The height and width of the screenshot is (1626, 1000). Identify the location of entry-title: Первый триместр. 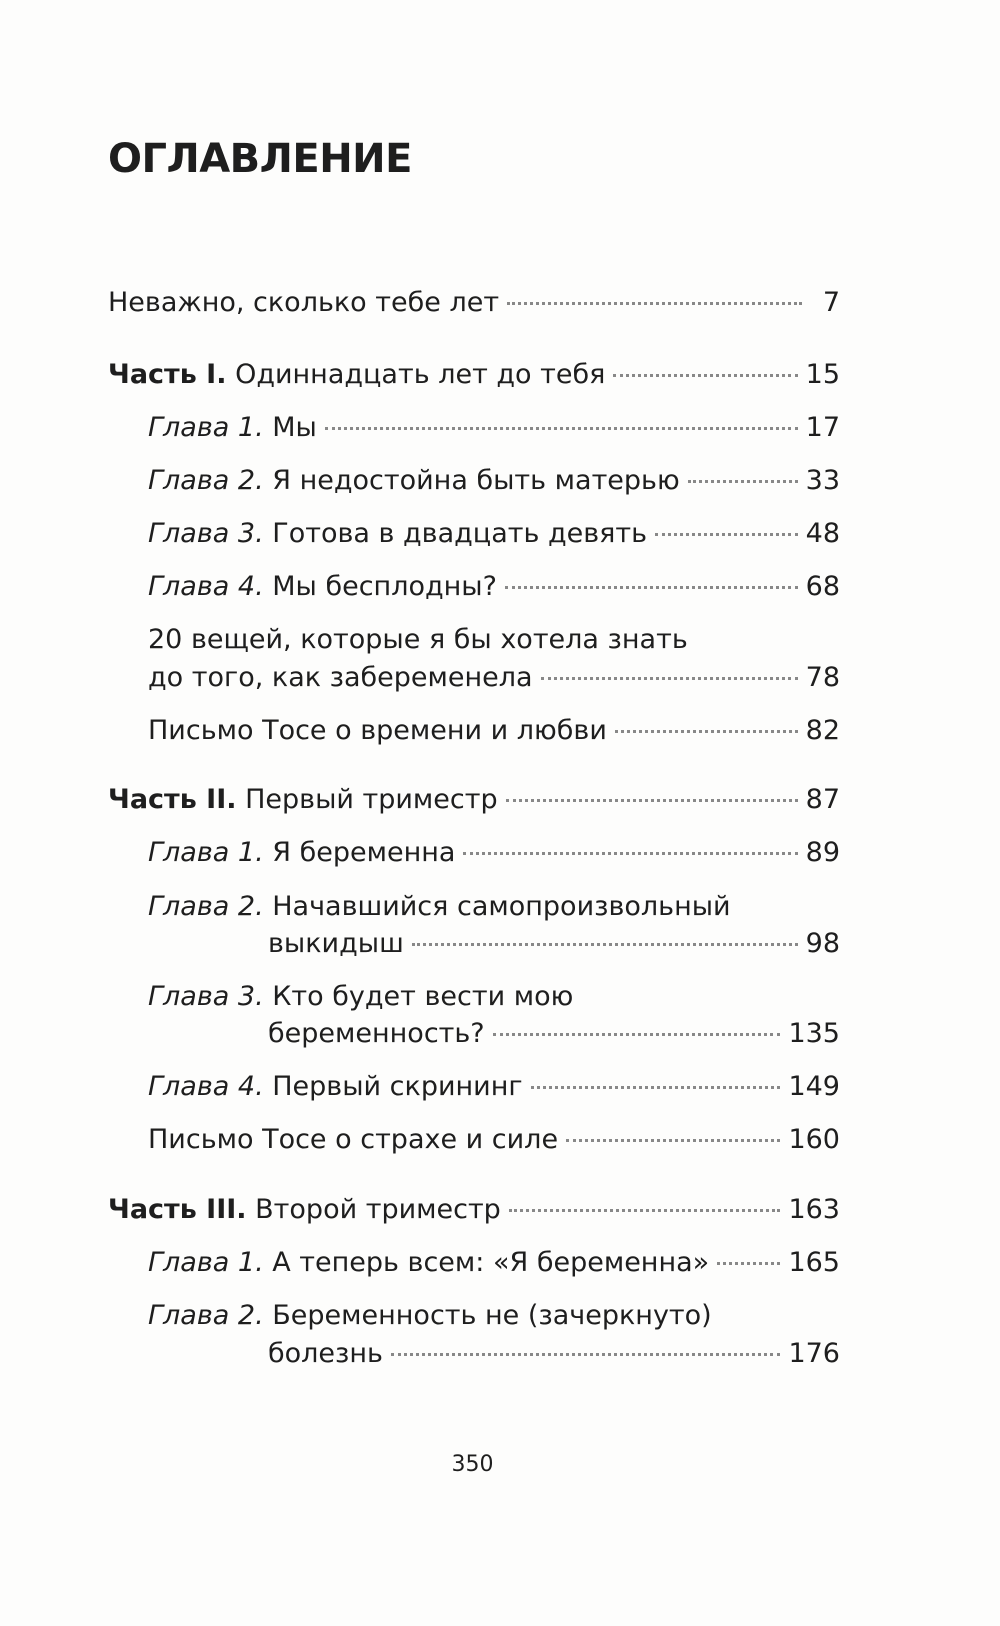
(371, 799).